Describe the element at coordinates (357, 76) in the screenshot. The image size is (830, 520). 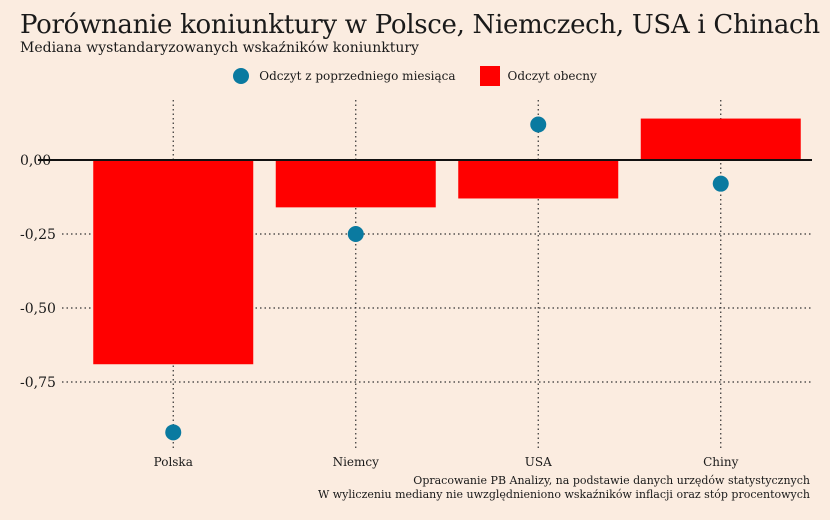
I see `legend-label-previous: Odczyt z poprzedniego miesiąca` at that location.